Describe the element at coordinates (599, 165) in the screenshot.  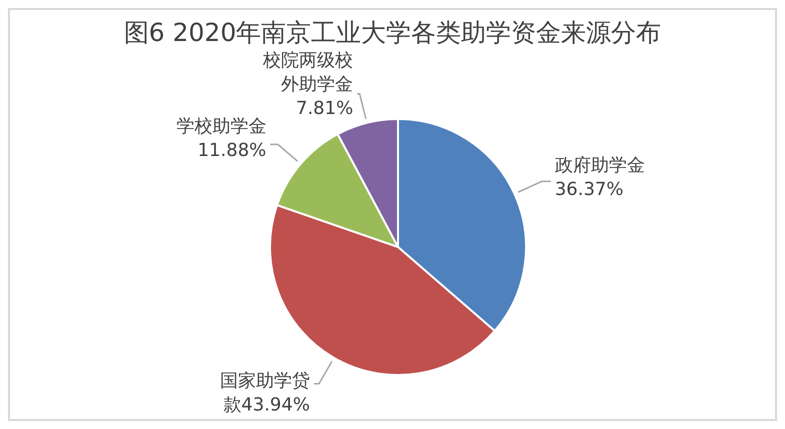
I see `slice-label: 政府助学金` at that location.